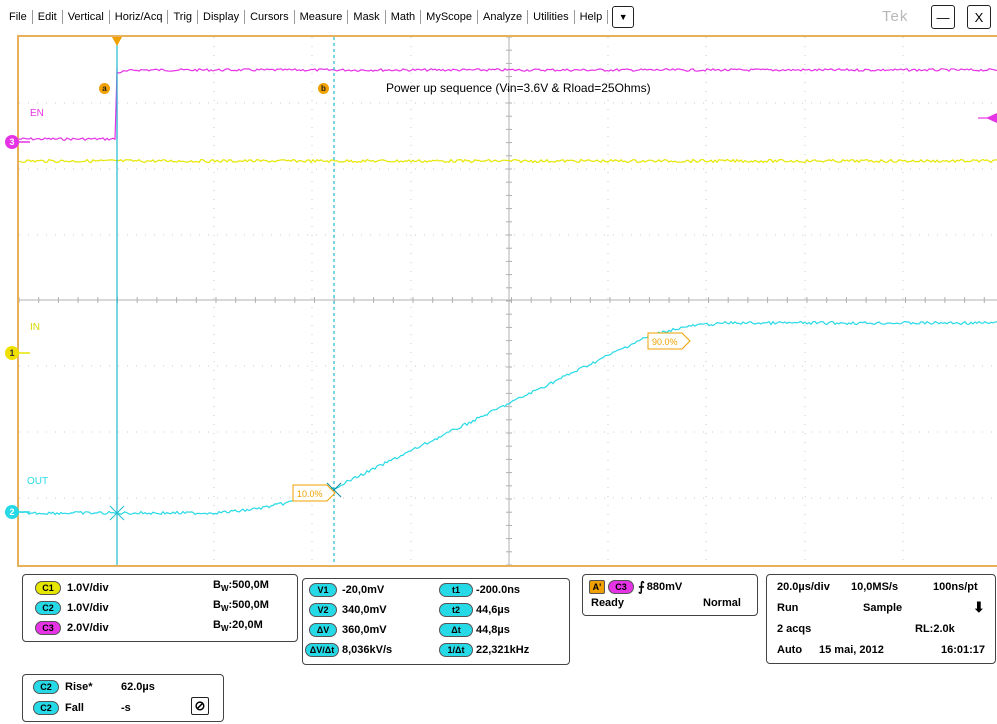 The image size is (997, 724). What do you see at coordinates (35, 327) in the screenshot?
I see `label-in: IN` at bounding box center [35, 327].